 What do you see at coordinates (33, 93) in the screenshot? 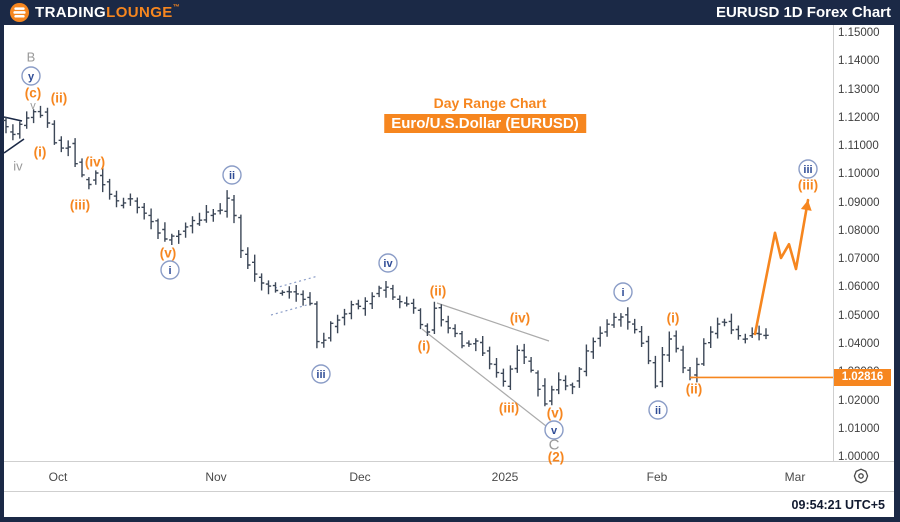
I see `wave-label-orange: (c)` at bounding box center [33, 93].